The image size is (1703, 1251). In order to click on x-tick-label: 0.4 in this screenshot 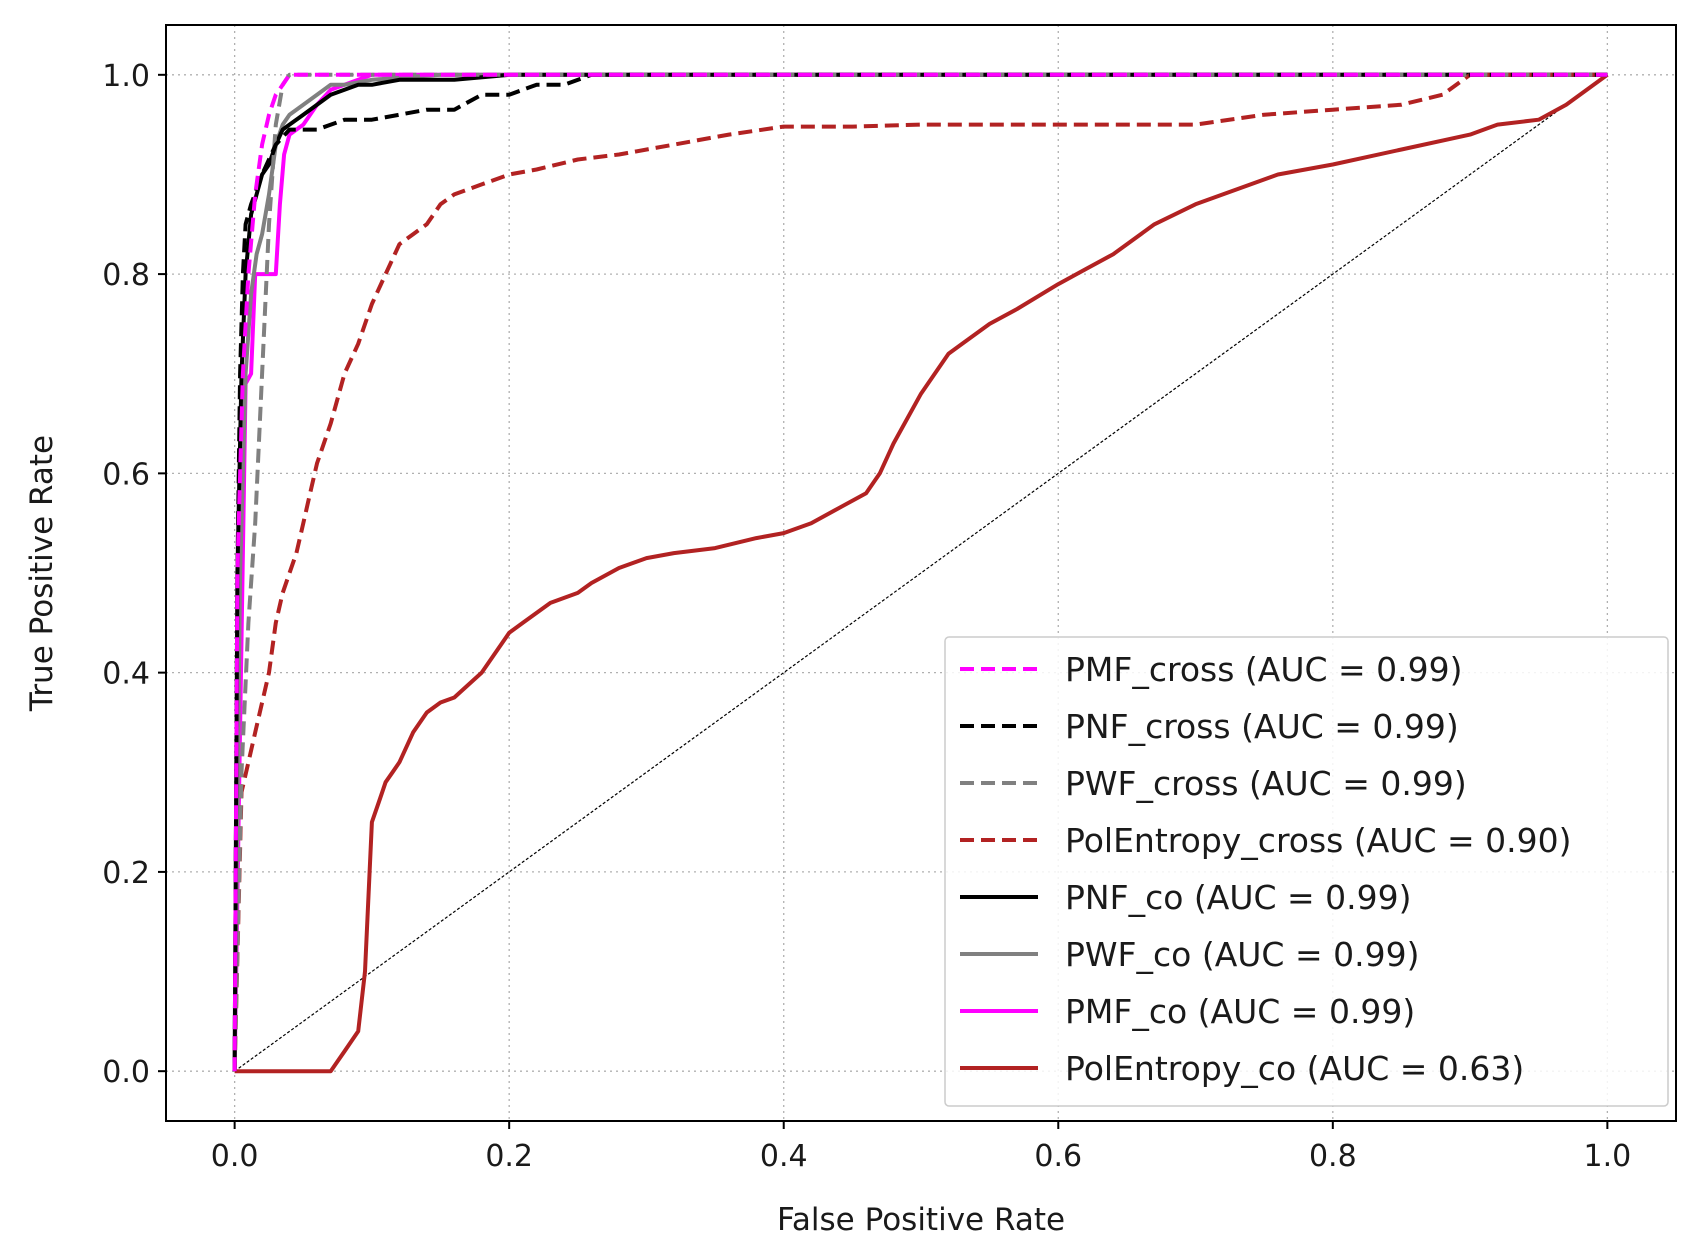, I will do `click(784, 1156)`.